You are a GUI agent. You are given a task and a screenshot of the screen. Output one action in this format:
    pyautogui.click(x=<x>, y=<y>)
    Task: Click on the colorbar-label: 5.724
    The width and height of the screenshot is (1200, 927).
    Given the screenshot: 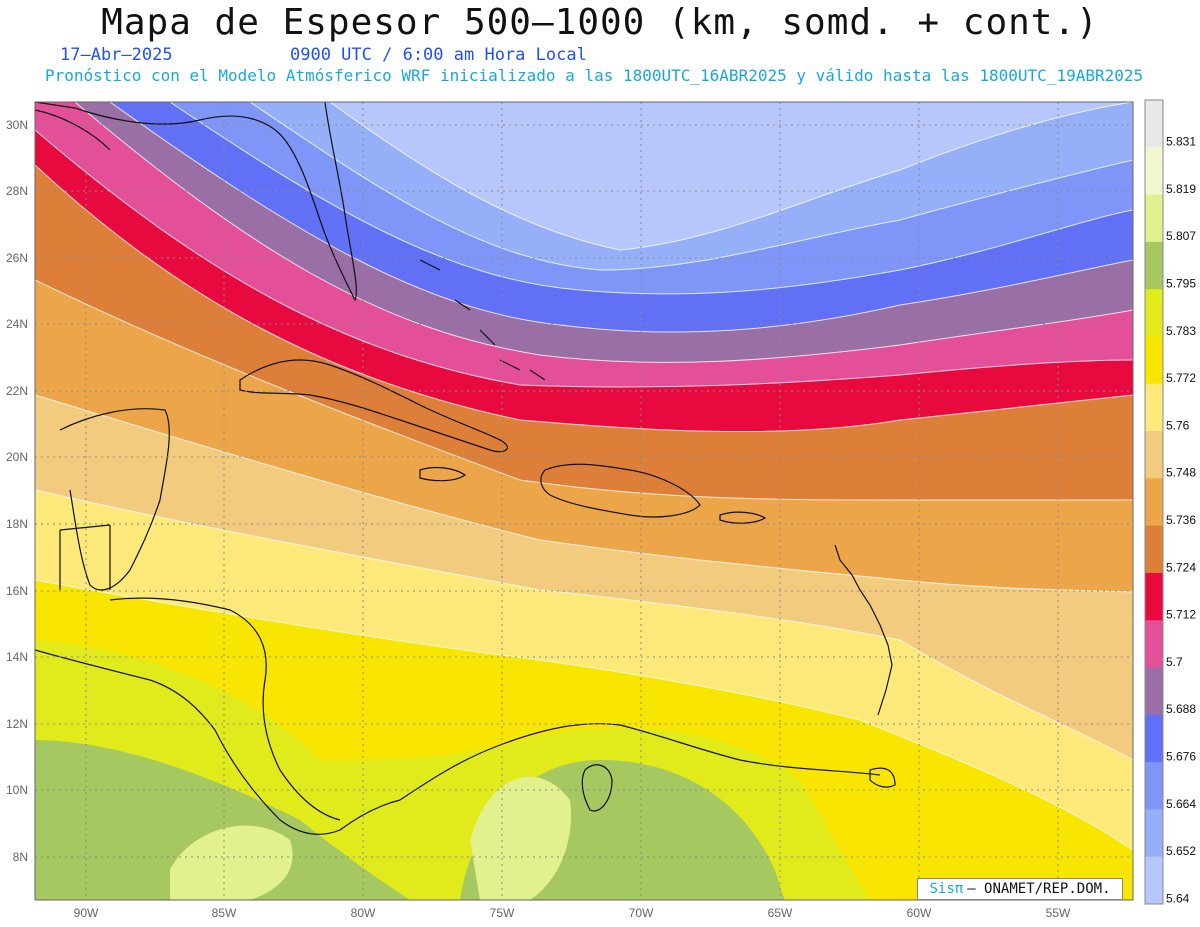 What is the action you would take?
    pyautogui.click(x=1181, y=567)
    